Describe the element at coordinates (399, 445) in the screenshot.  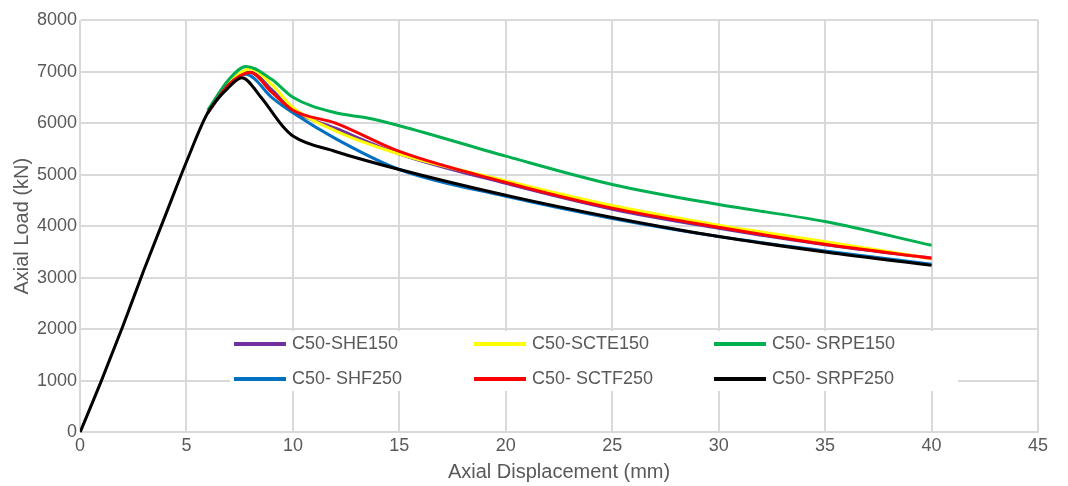
I see `x-tick-label: 15` at that location.